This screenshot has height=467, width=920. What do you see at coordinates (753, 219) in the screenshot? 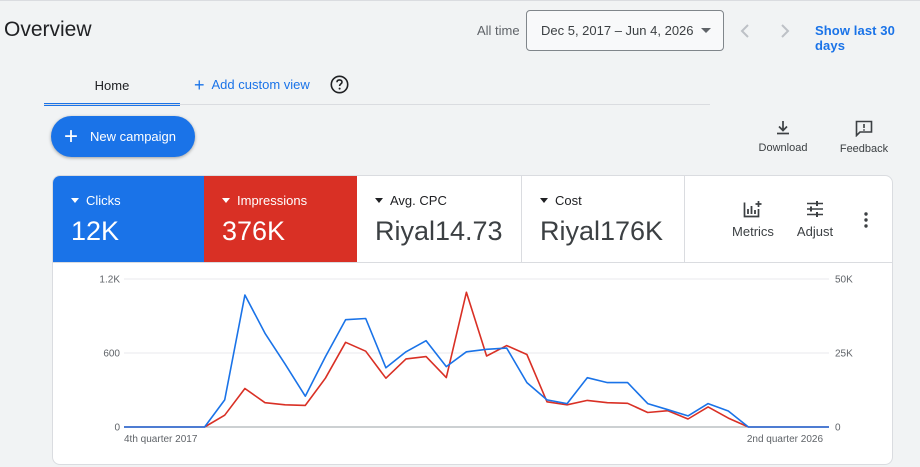
I see `metrics-button: Metrics` at bounding box center [753, 219].